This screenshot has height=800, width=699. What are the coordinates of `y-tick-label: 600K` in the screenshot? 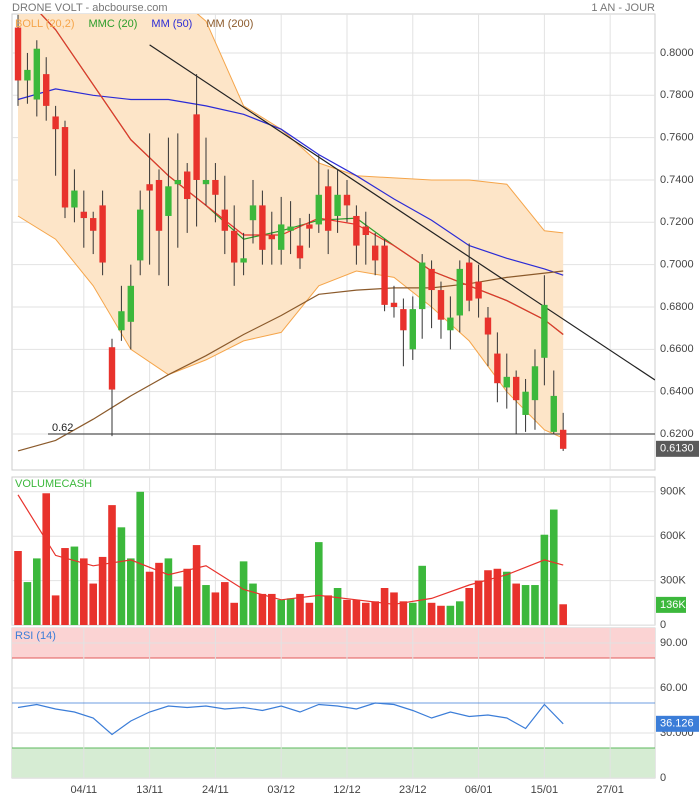 It's located at (673, 536).